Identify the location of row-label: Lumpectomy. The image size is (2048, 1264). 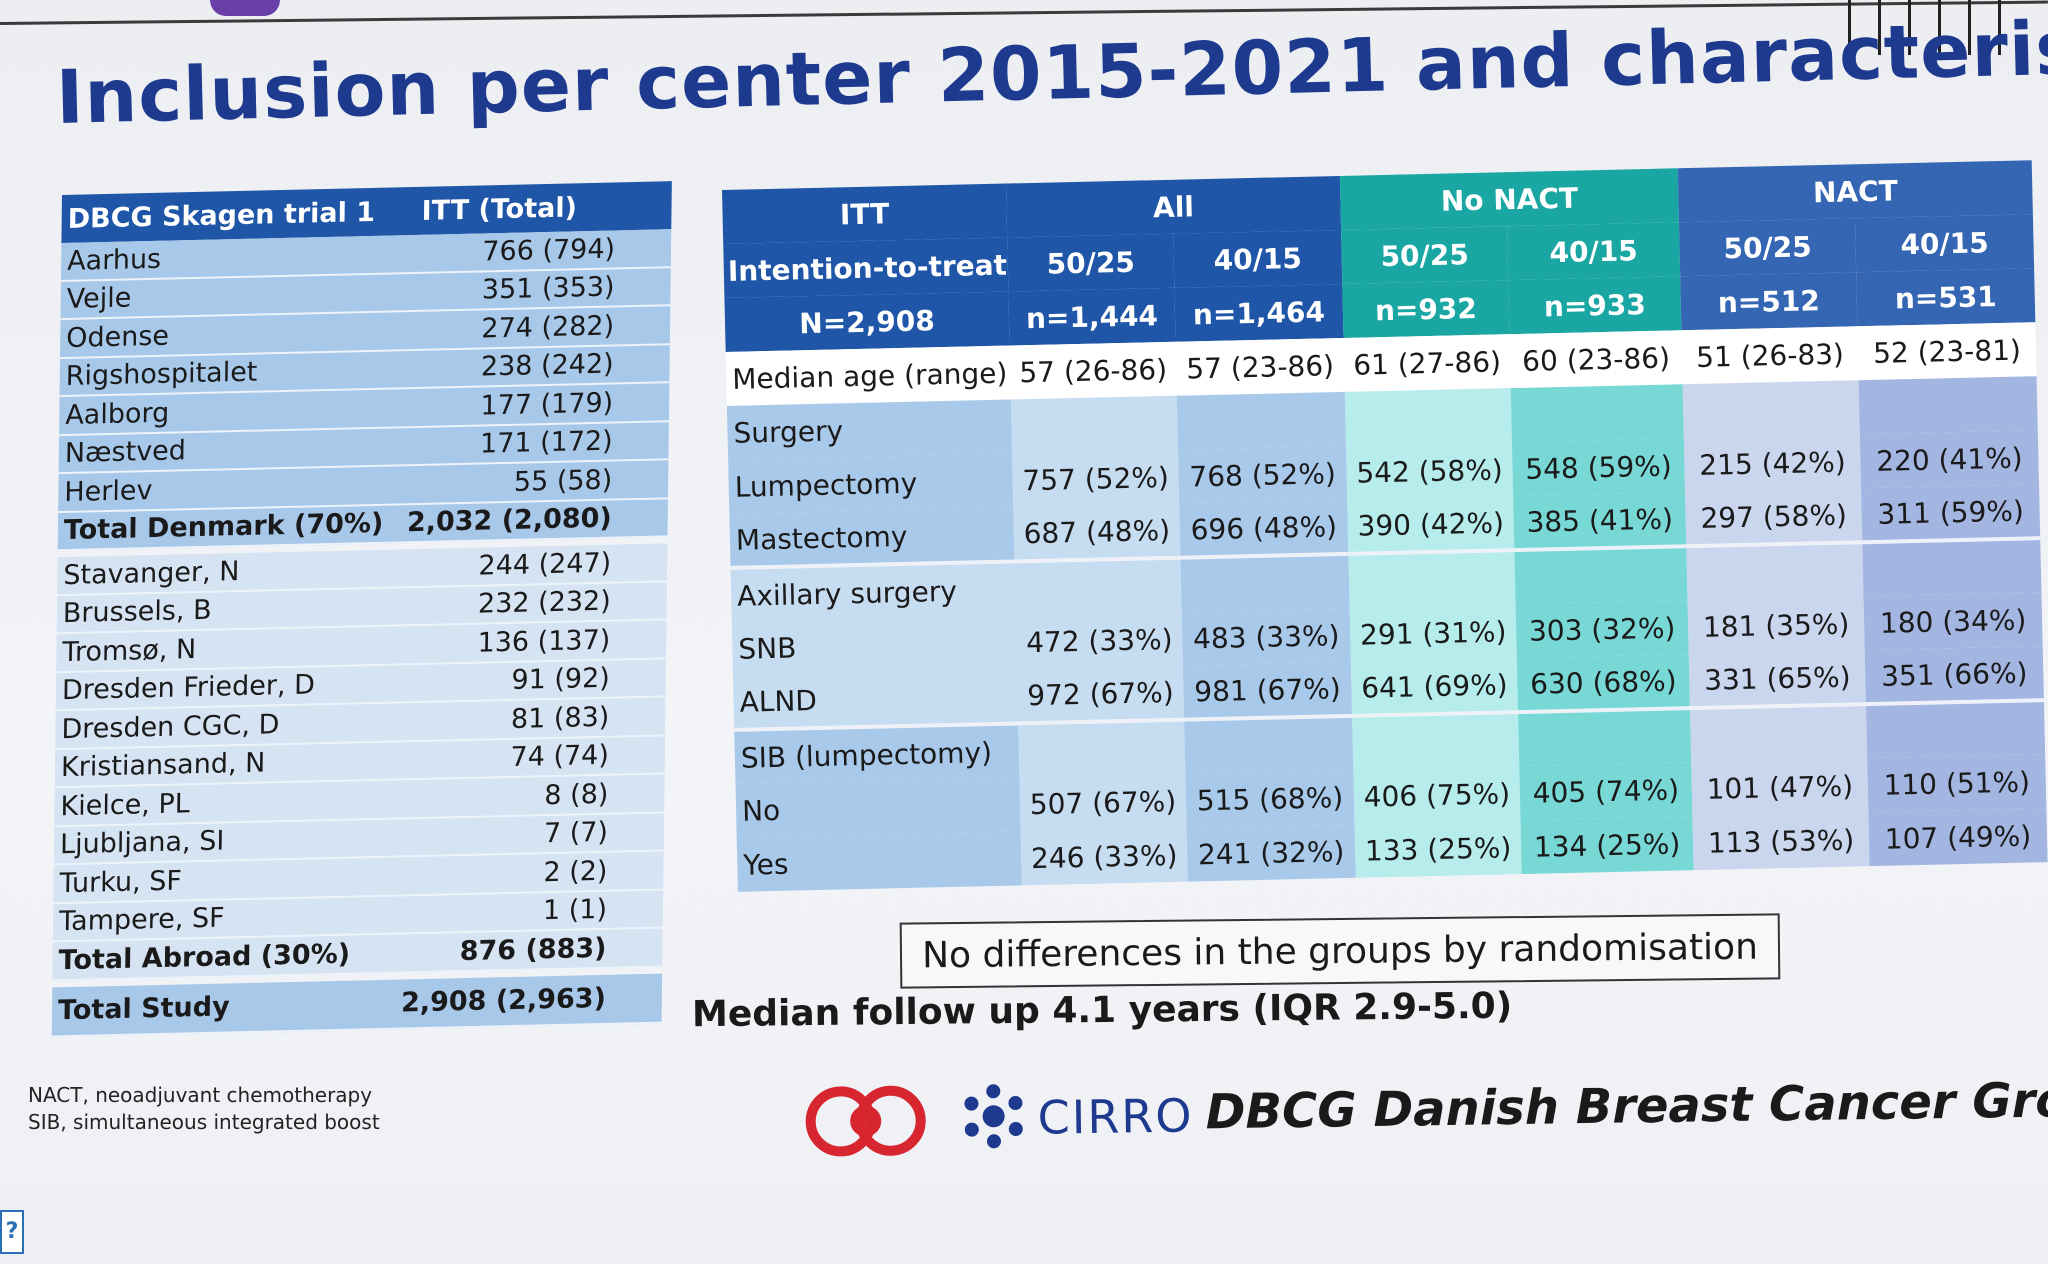
(871, 483).